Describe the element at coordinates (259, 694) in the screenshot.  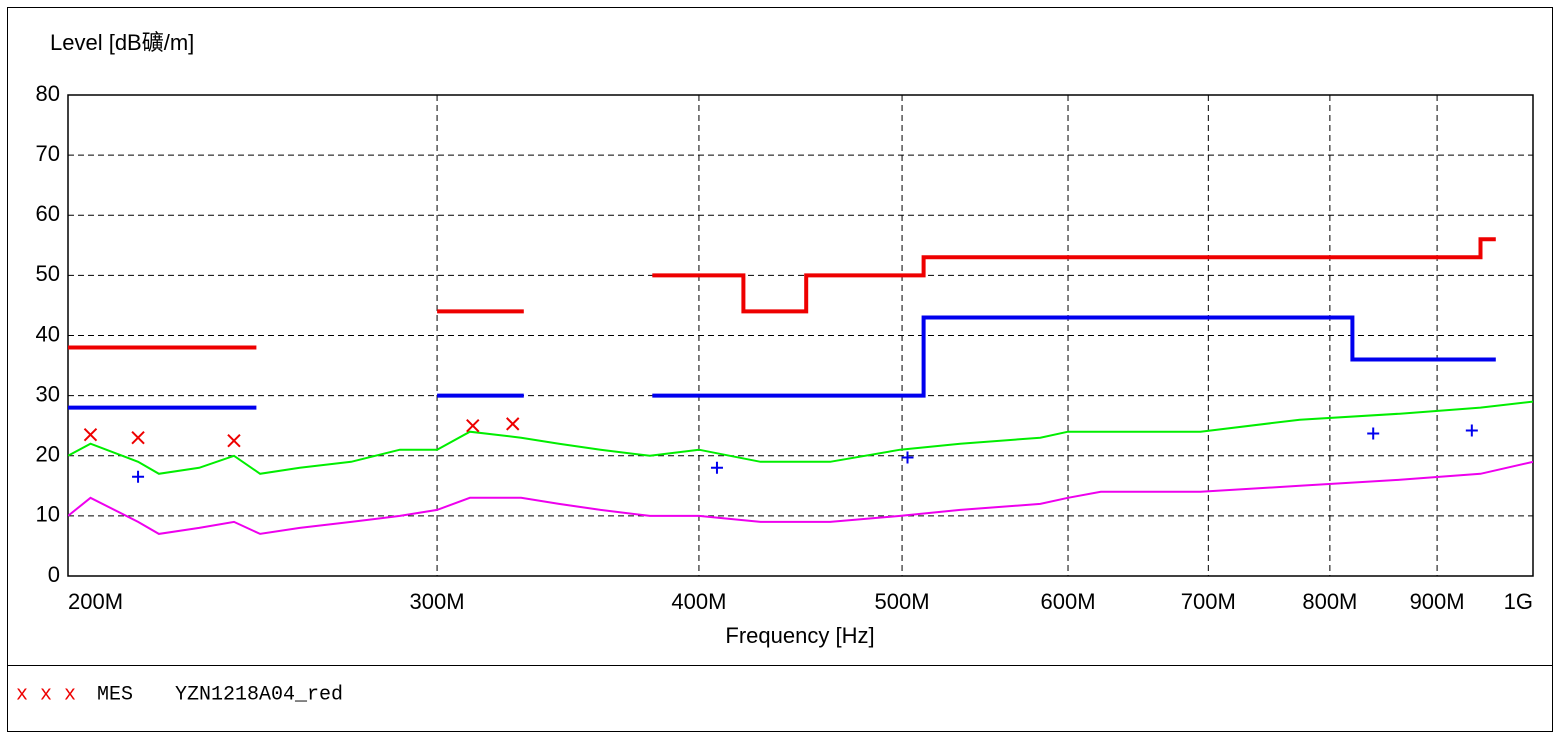
I see `legend-file: YZN1218A04_red` at that location.